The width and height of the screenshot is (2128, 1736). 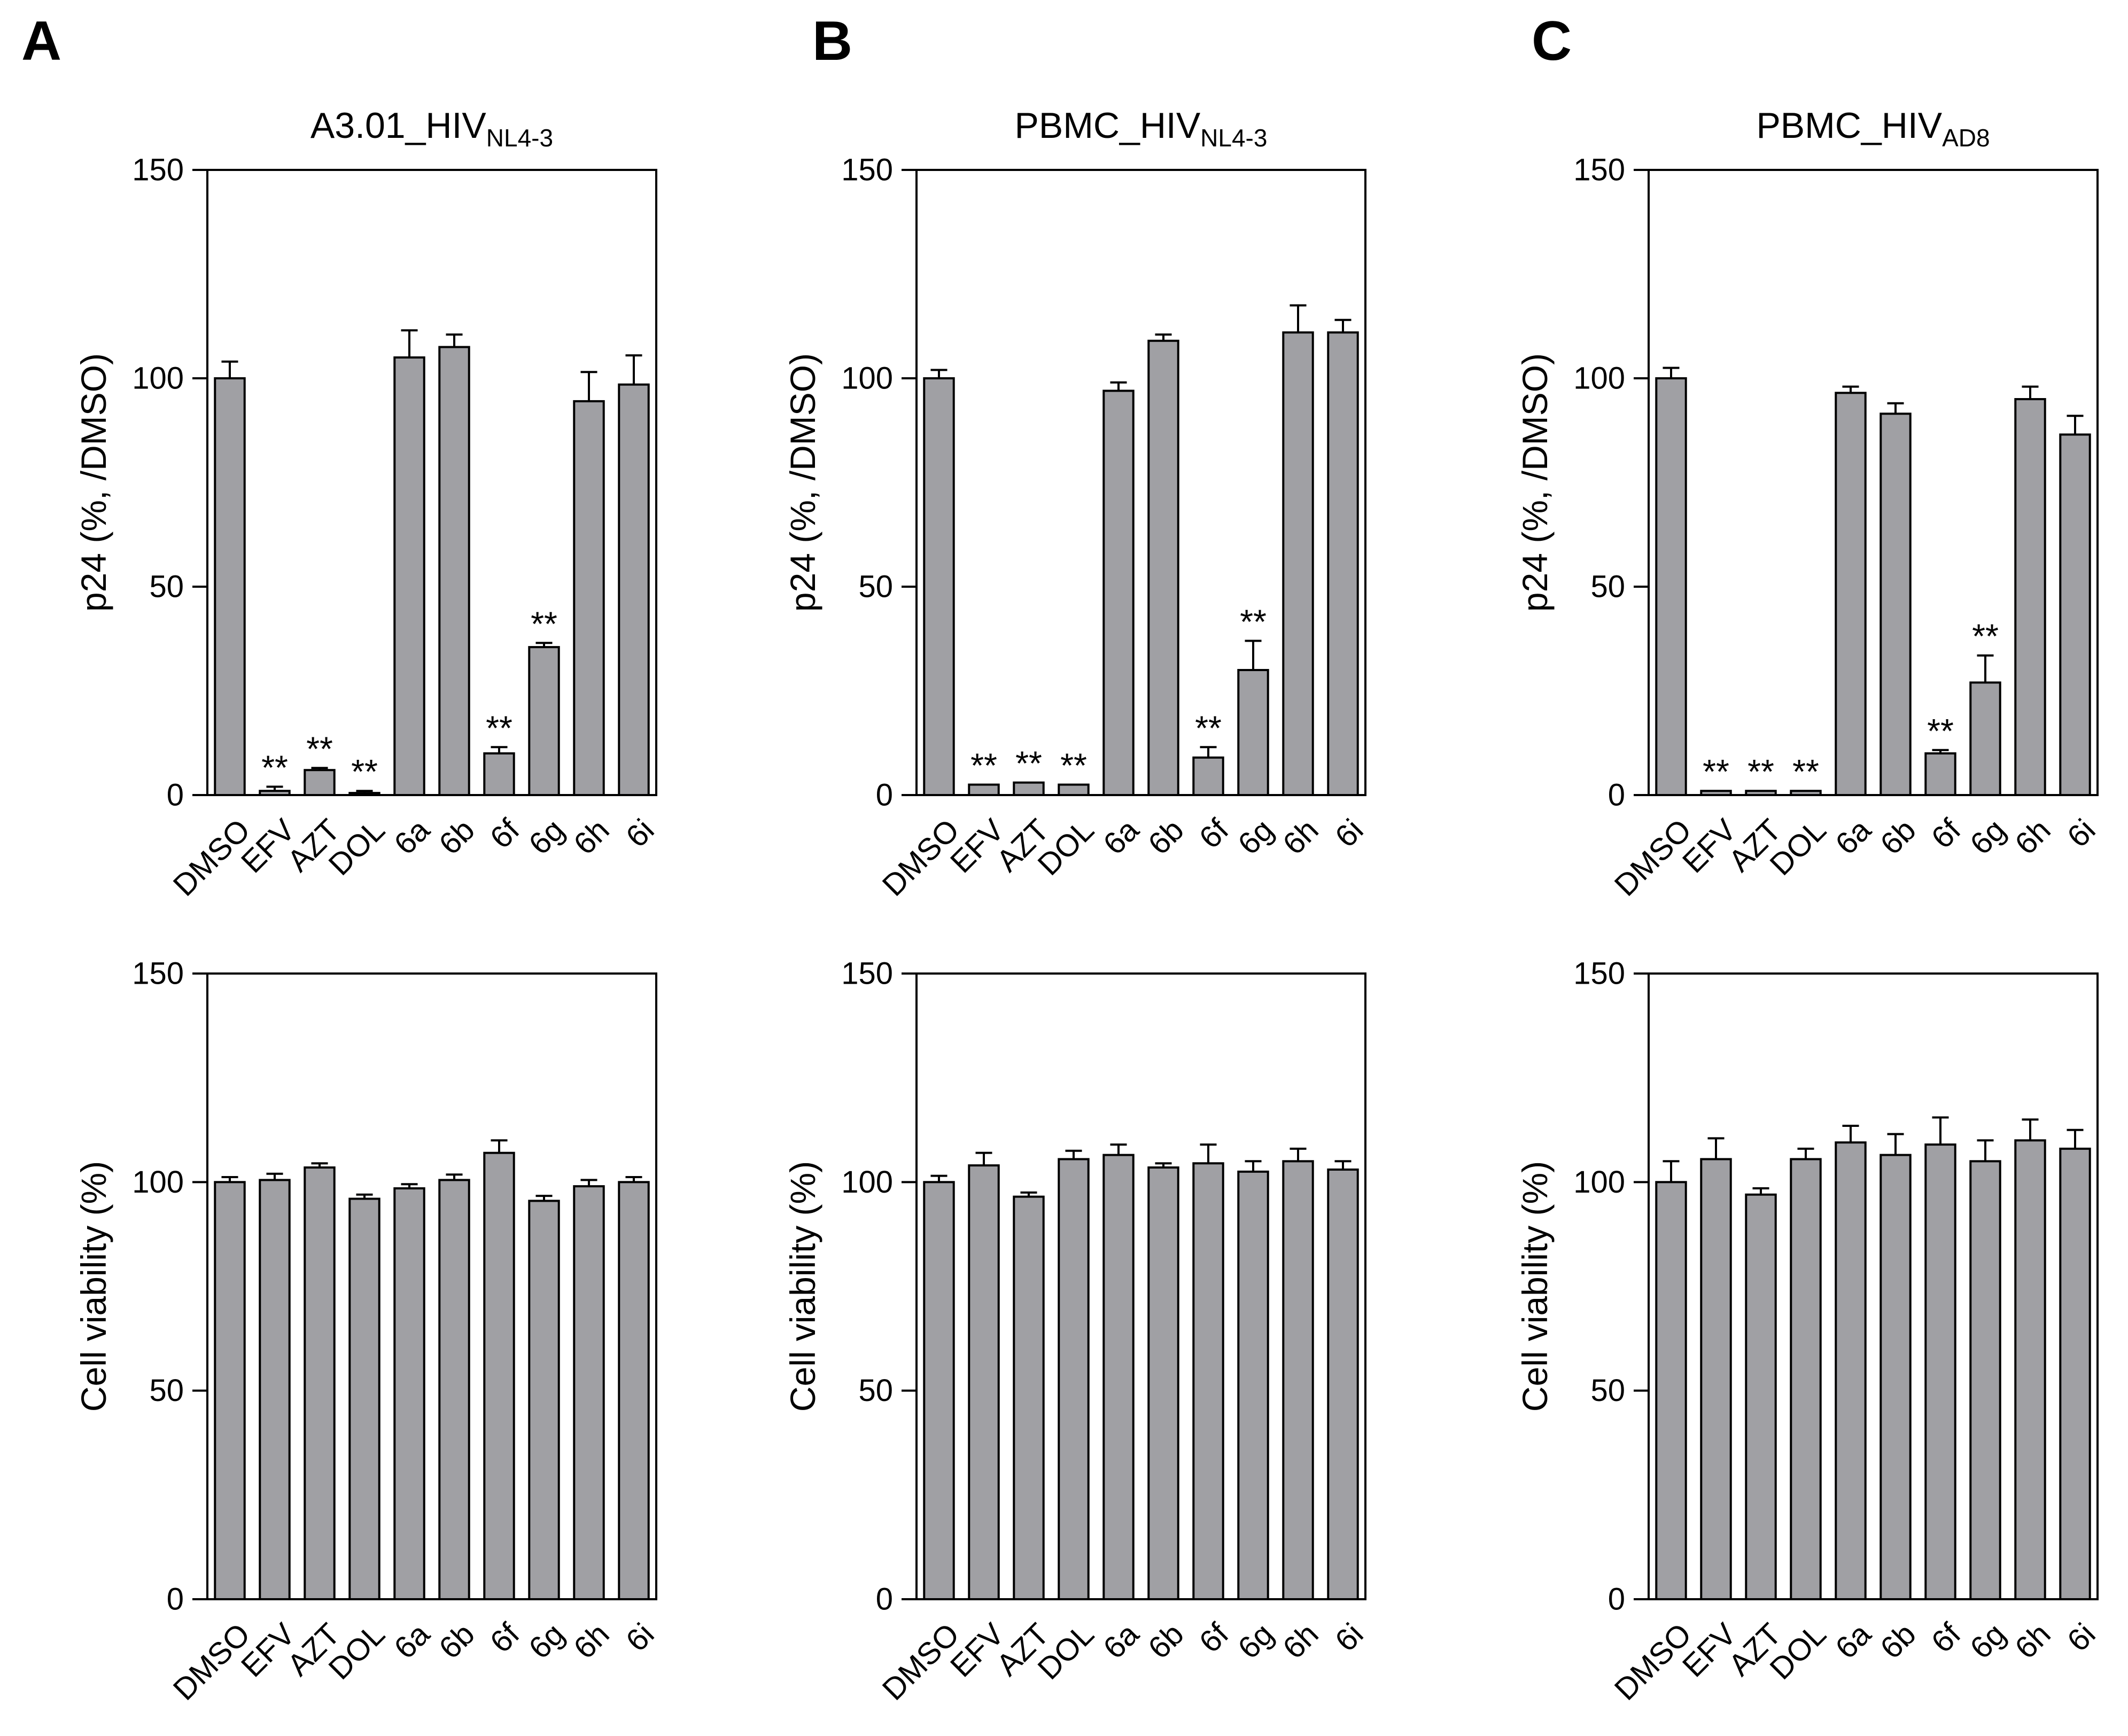 What do you see at coordinates (1208, 728) in the screenshot?
I see `chart-b-top-significance-6f: **` at bounding box center [1208, 728].